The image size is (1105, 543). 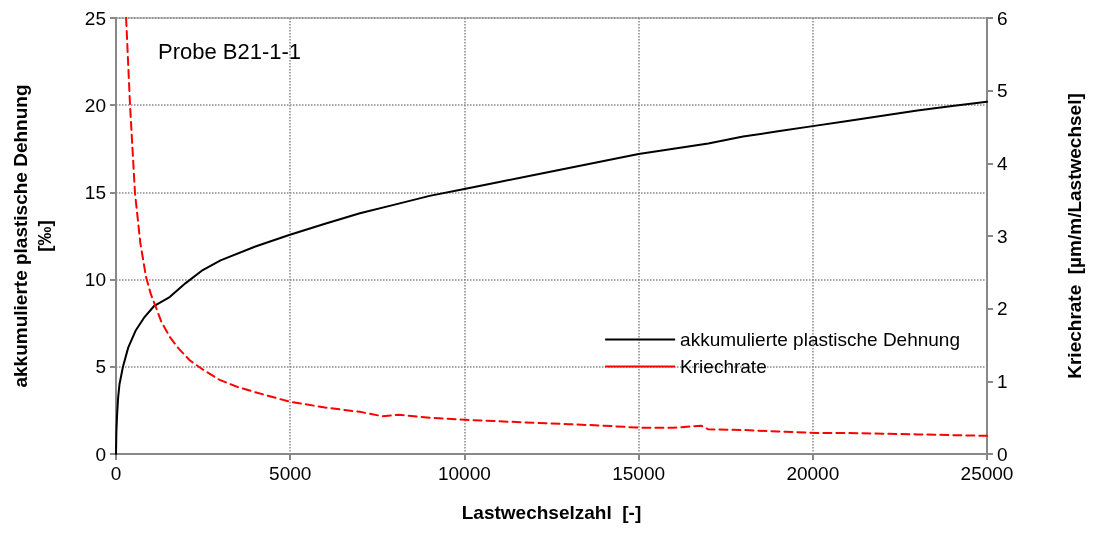 I want to click on x-axis-title: Lastwechselzahl [-], so click(x=551, y=512).